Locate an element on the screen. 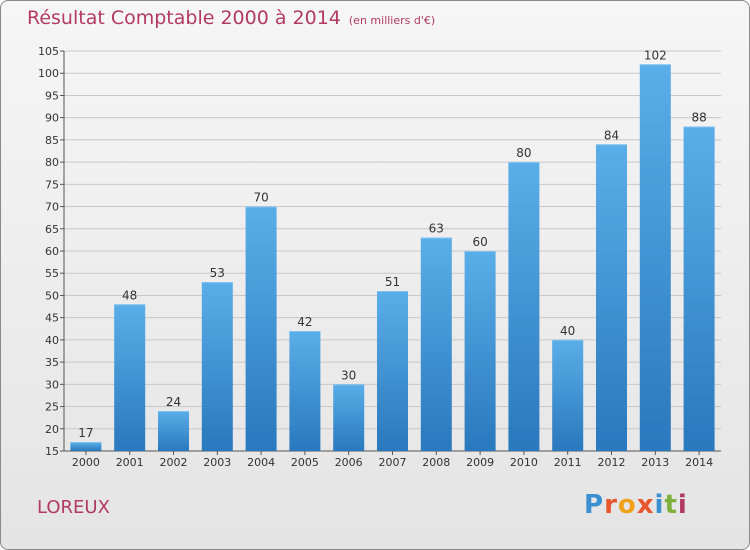 This screenshot has width=750, height=550. value-label-2013: 102 is located at coordinates (655, 55).